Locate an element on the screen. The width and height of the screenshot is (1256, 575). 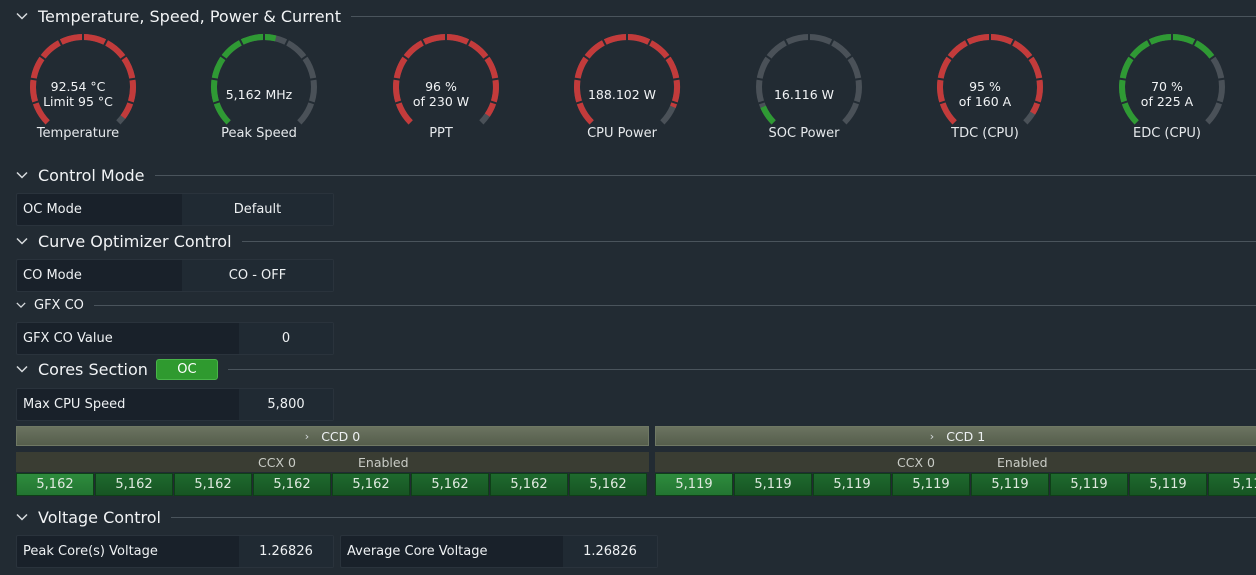
ccd1-core-7: 5,11 is located at coordinates (1232, 484).